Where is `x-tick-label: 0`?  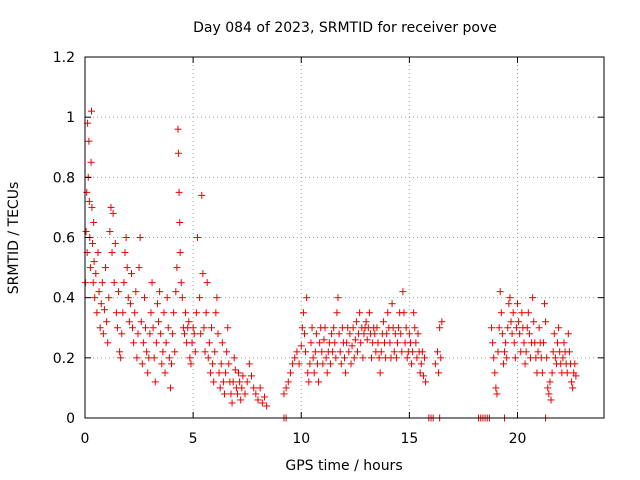 x-tick-label: 0 is located at coordinates (85, 439).